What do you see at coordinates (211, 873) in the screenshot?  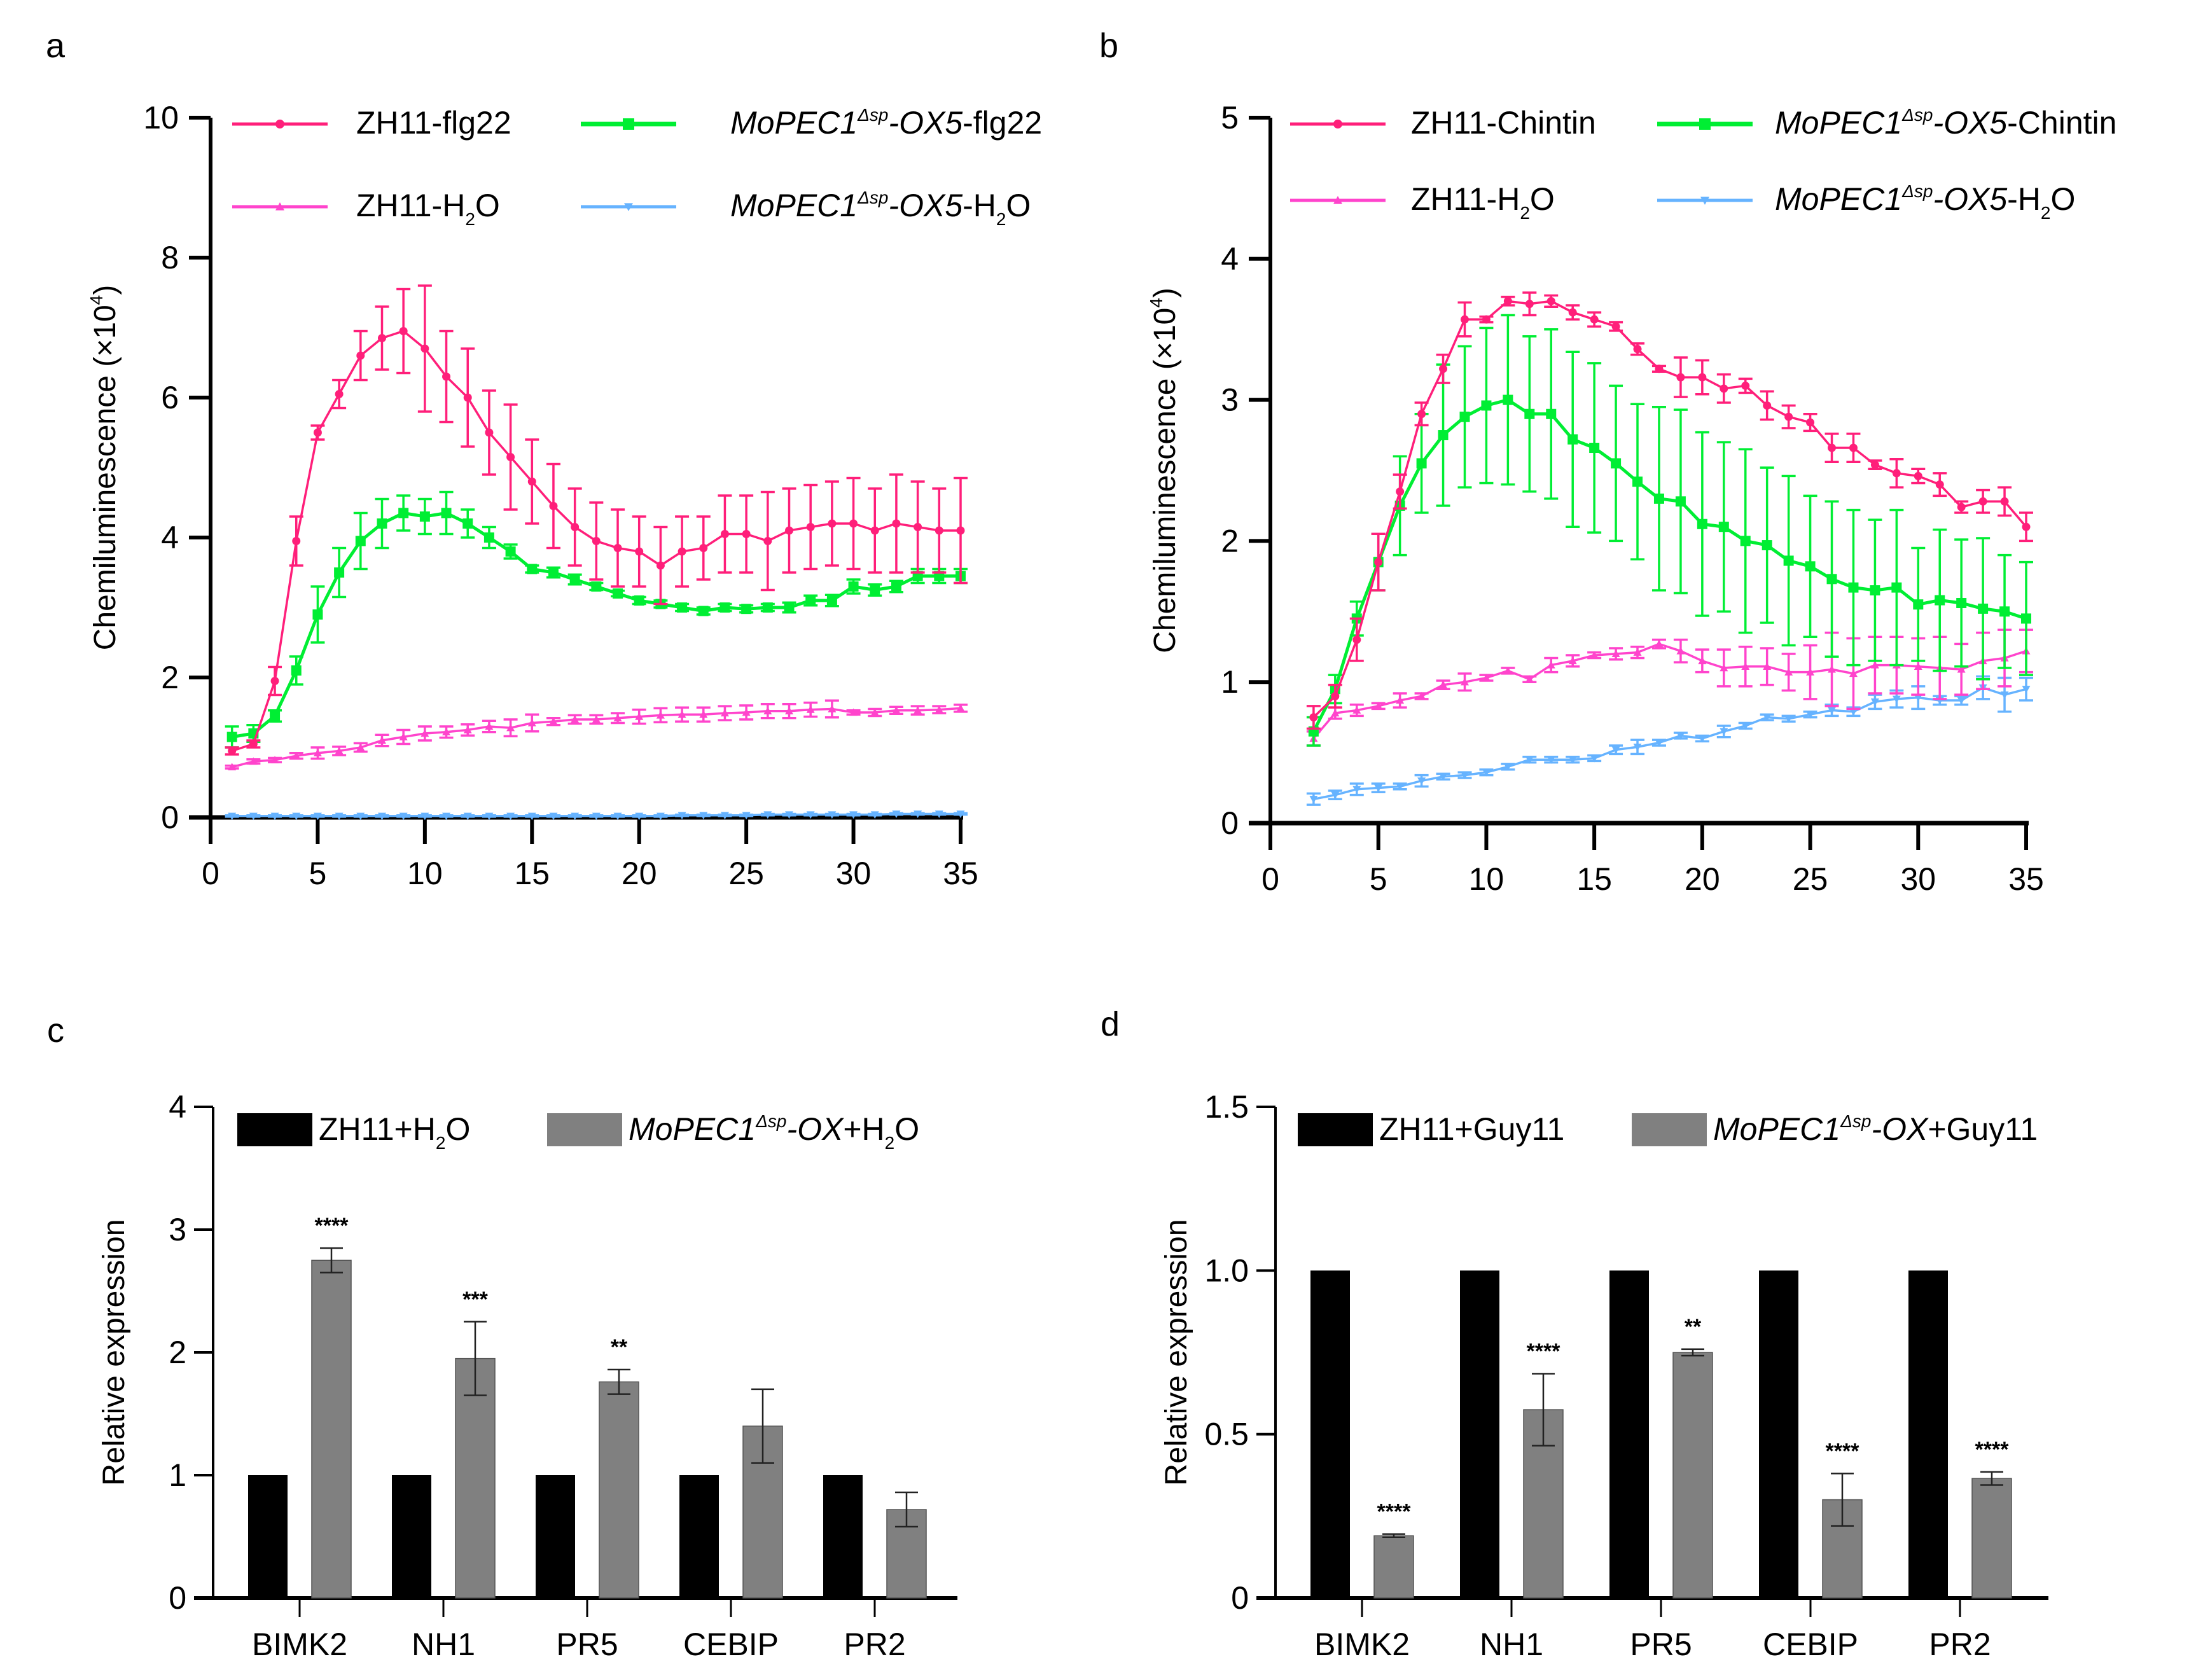 I see `x-tick-label: 0` at bounding box center [211, 873].